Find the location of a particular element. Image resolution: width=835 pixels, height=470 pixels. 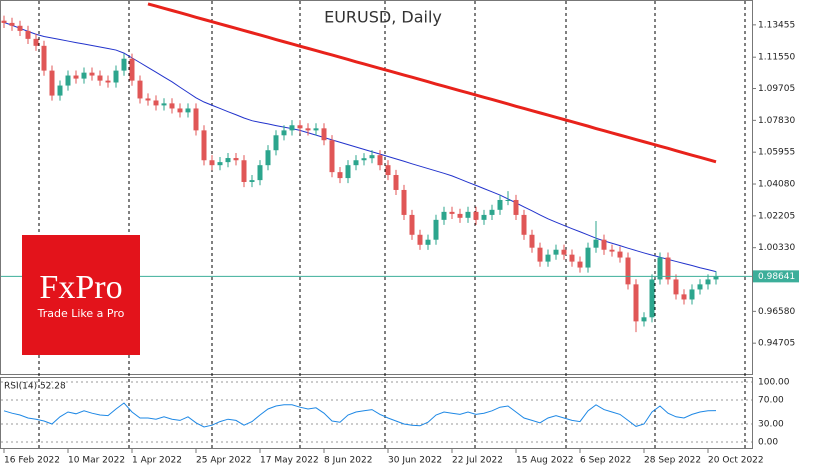

y-tick-label: 1.07830 is located at coordinates (776, 121).